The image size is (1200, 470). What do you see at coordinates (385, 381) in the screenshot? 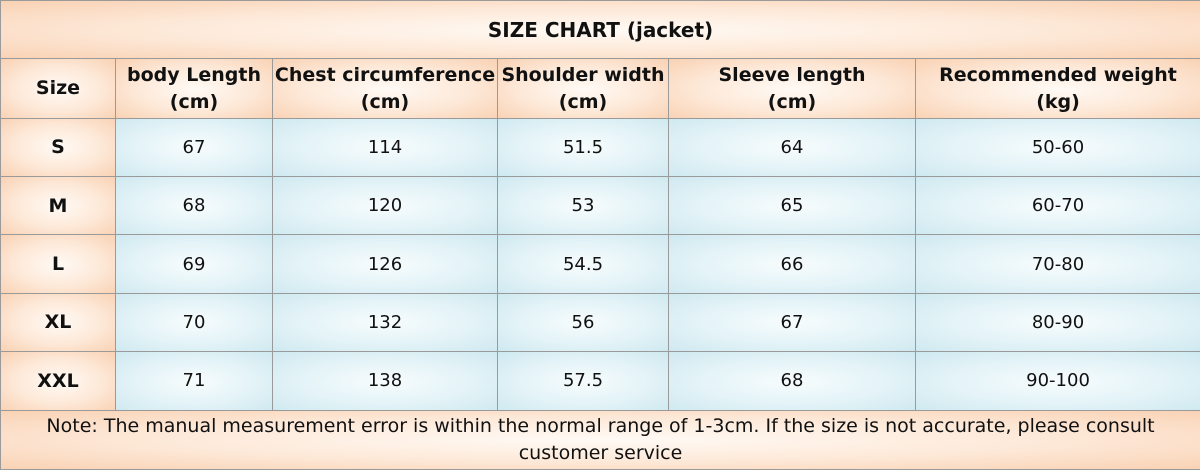
I see `value-cell: 138` at bounding box center [385, 381].